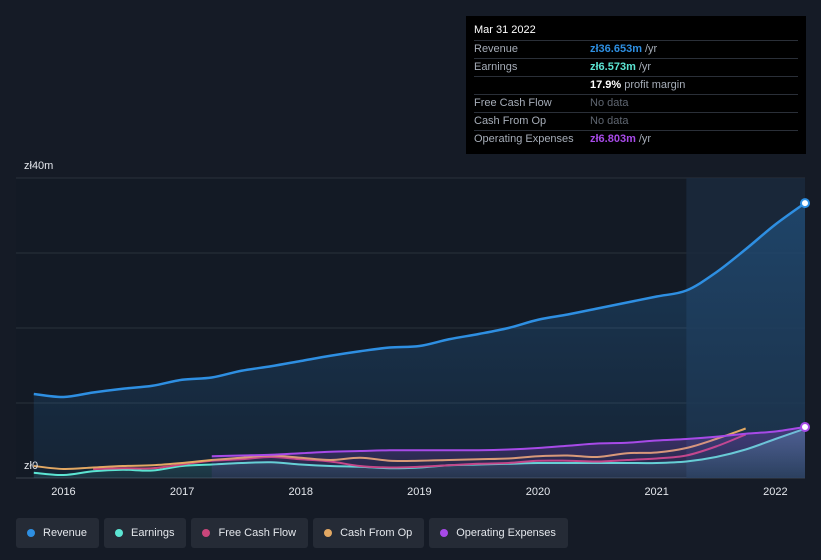  I want to click on tooltip-row: 17.9% profit margin, so click(636, 85).